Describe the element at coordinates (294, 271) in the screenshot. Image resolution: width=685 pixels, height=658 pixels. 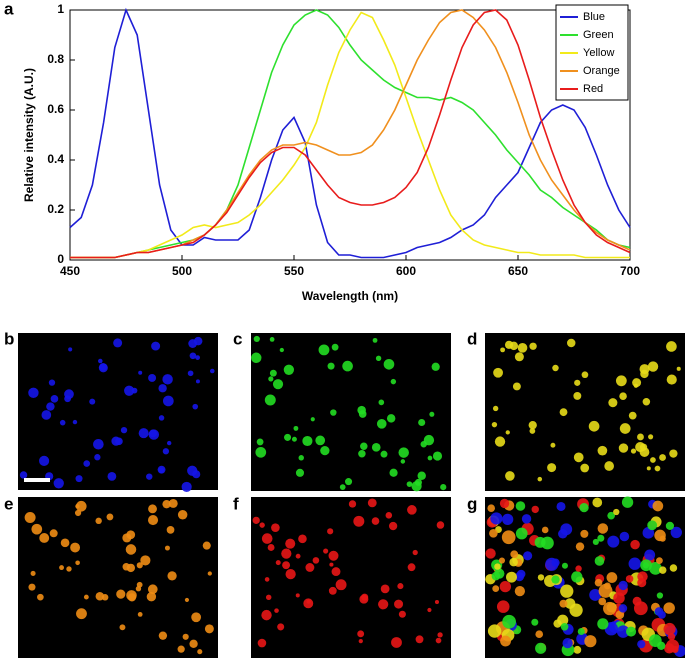
I see `x-tick-label: 550` at that location.